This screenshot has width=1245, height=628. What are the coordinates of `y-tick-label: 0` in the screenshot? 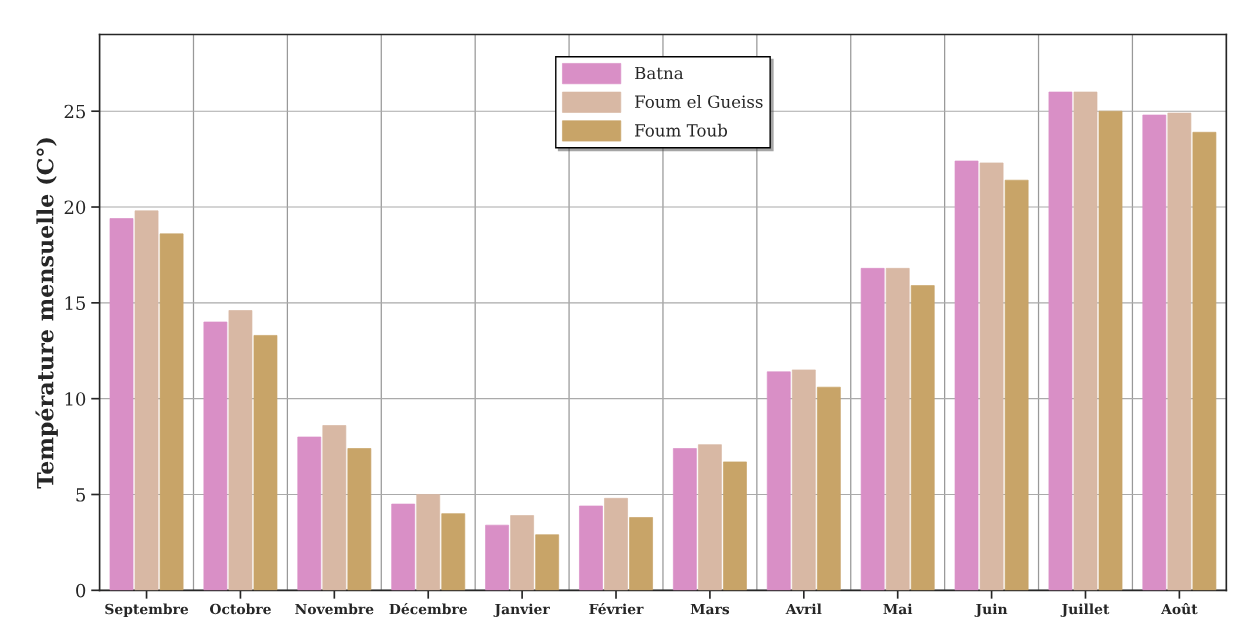 It's located at (81, 590).